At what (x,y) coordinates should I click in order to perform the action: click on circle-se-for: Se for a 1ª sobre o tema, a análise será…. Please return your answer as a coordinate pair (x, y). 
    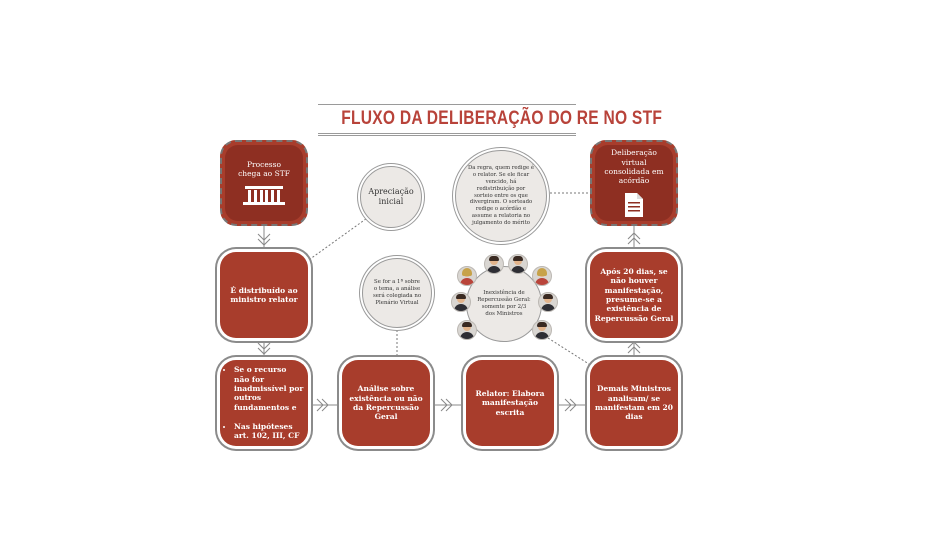
    Looking at the image, I should click on (397, 293).